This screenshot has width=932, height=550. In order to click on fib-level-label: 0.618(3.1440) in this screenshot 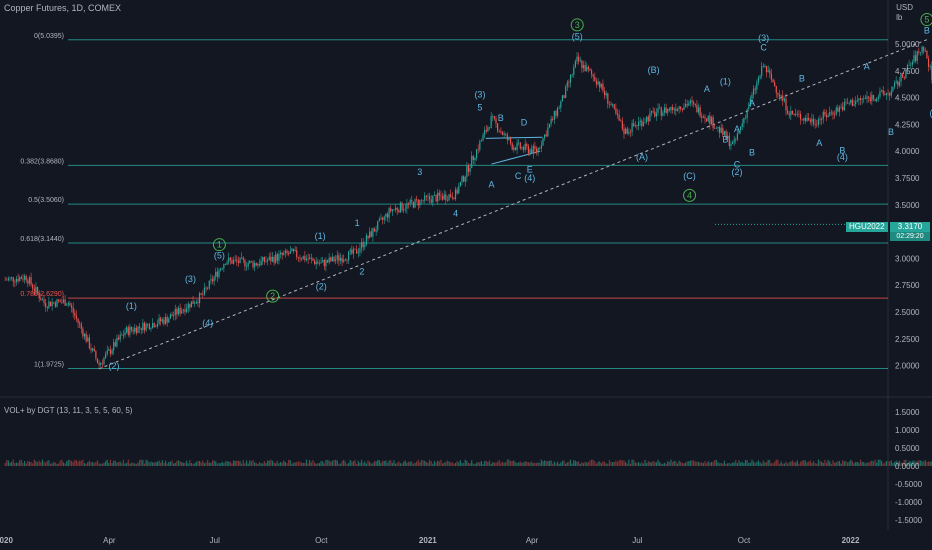, I will do `click(42, 239)`.